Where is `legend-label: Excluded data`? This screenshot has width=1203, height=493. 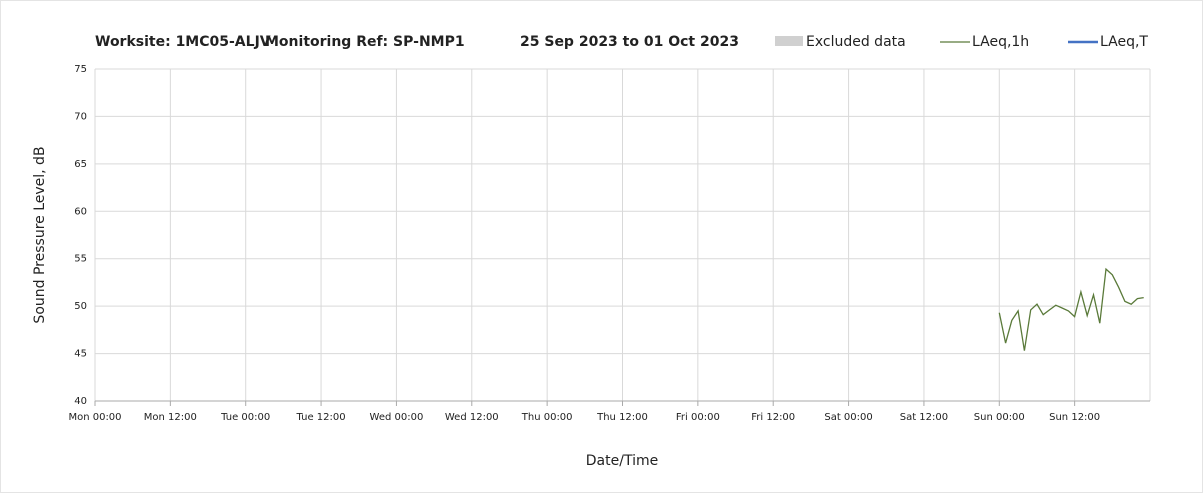 legend-label: Excluded data is located at coordinates (856, 42).